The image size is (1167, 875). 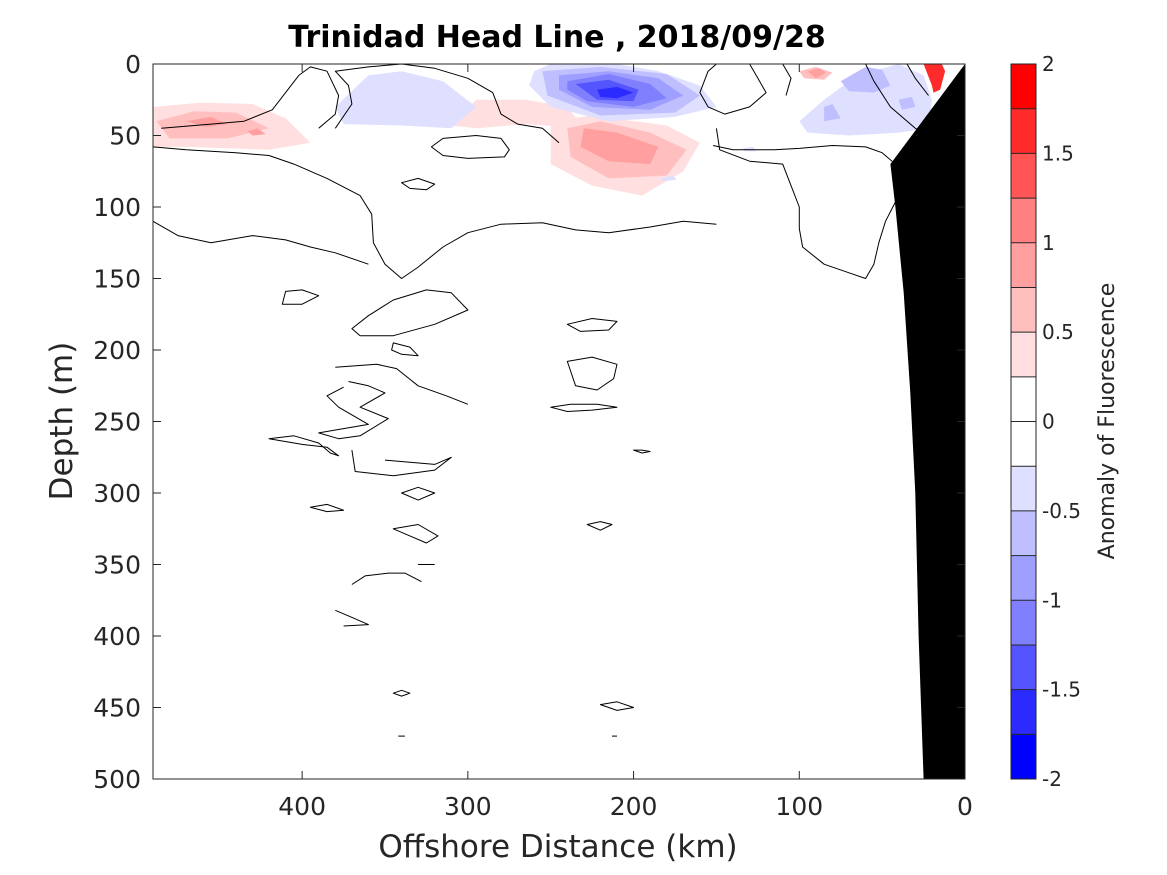 What do you see at coordinates (907, 103) in the screenshot?
I see `anomaly-region-negative-anomaly-east-l2b` at bounding box center [907, 103].